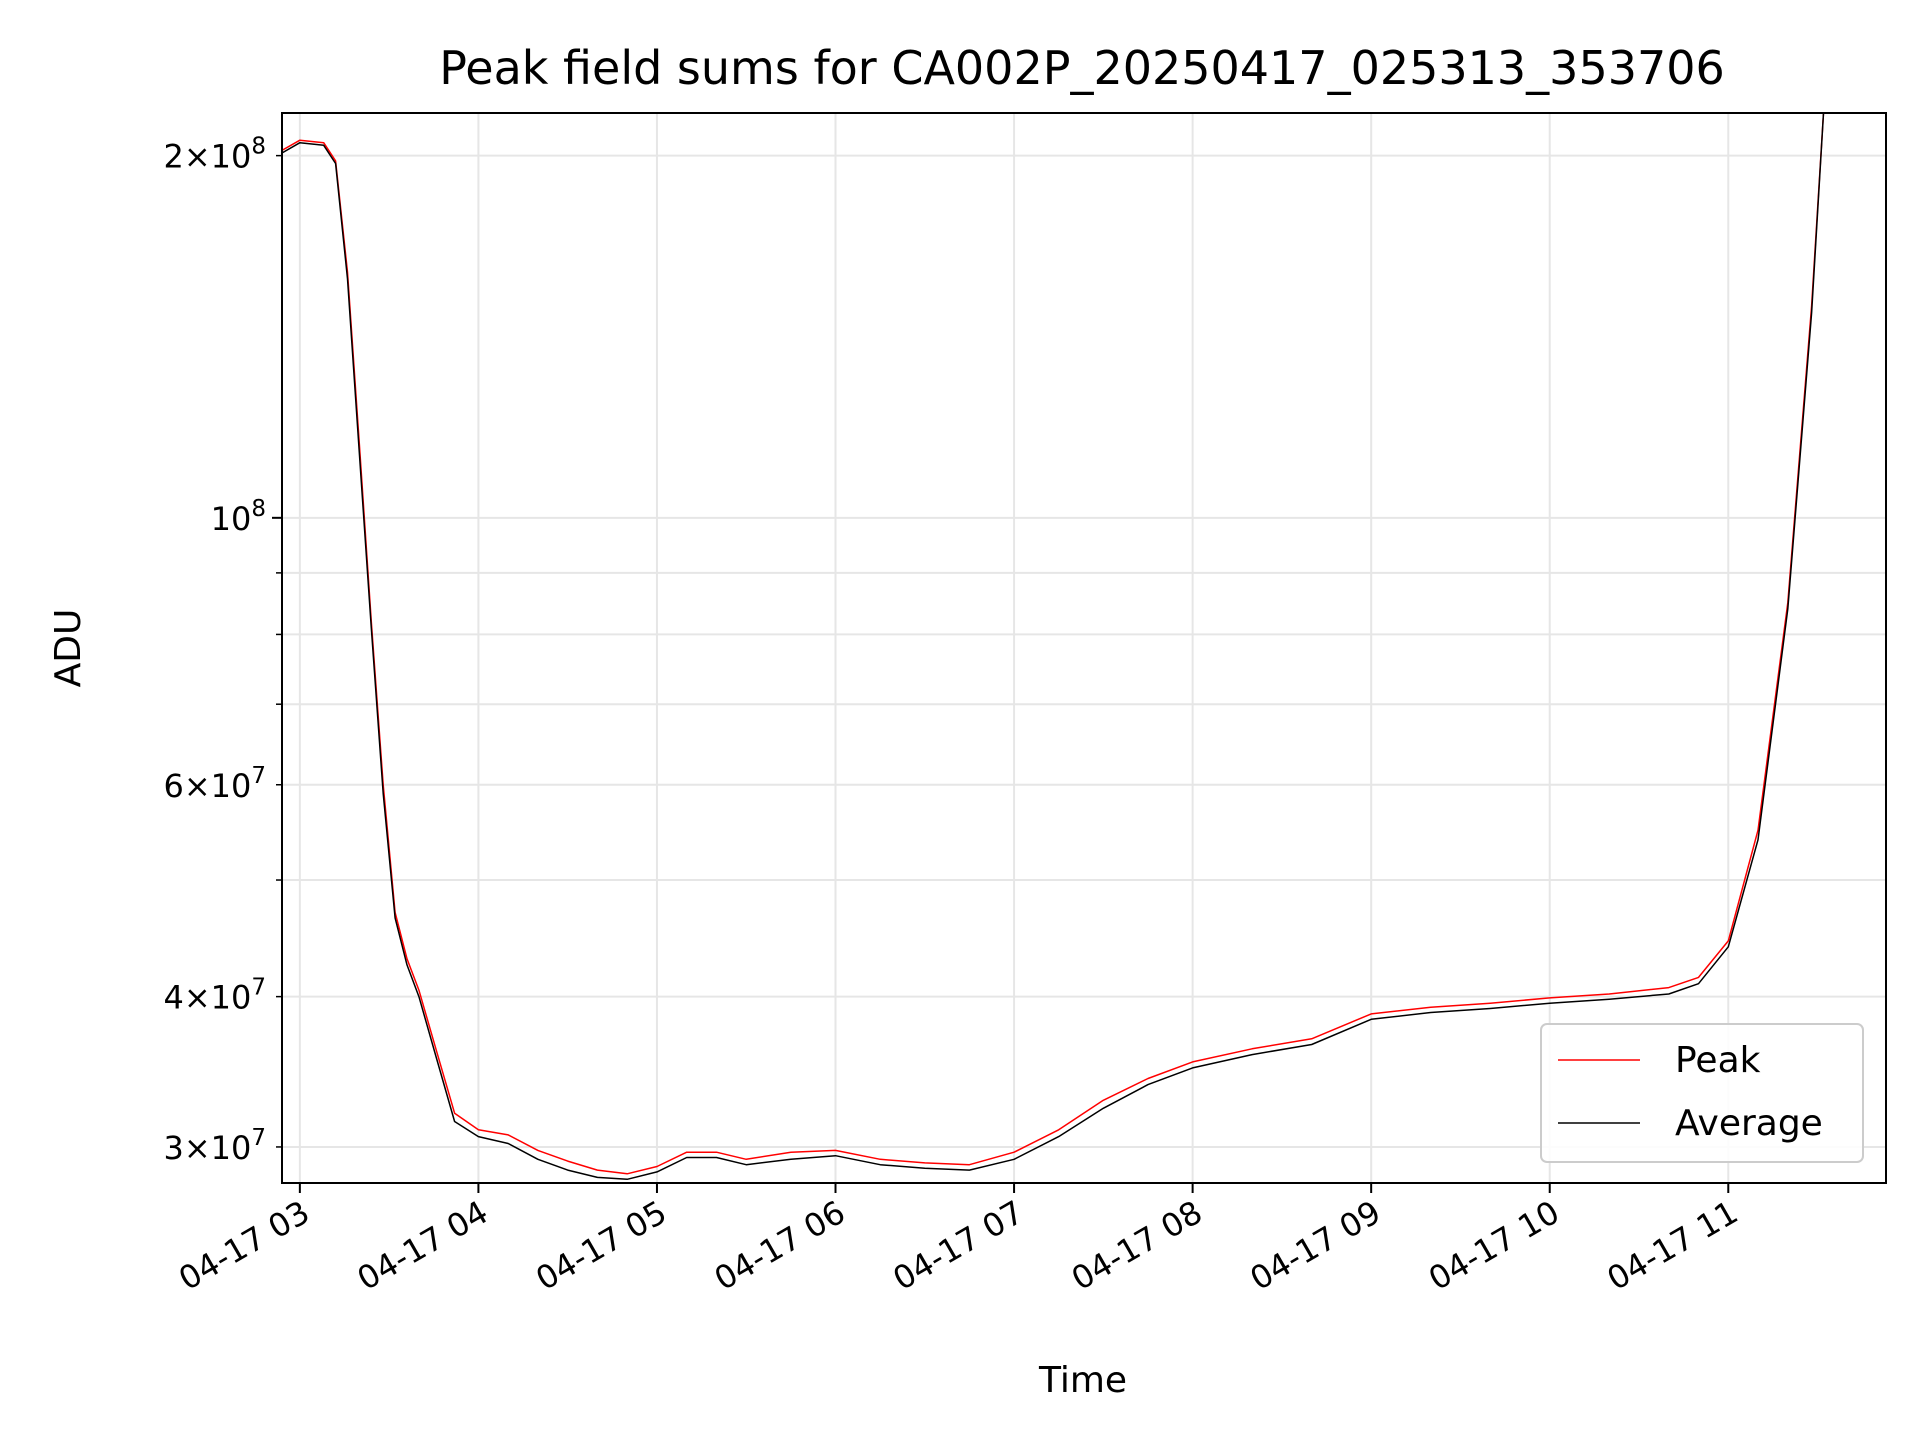  What do you see at coordinates (214, 155) in the screenshot?
I see `y-tick-label: 2×108` at bounding box center [214, 155].